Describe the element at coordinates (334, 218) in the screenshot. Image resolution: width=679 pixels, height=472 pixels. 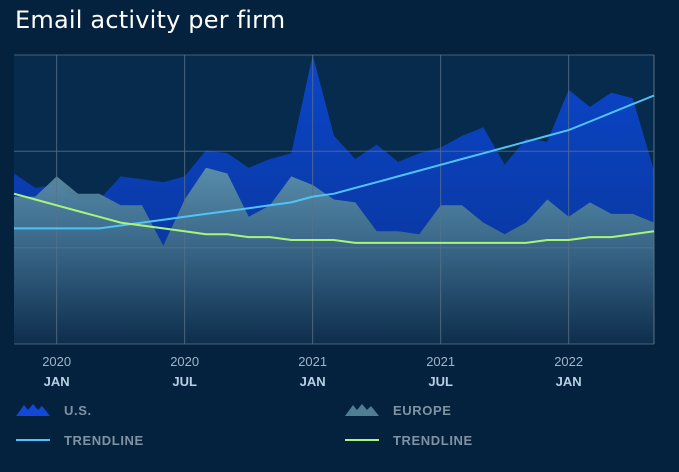
I see `europe-trendline` at that location.